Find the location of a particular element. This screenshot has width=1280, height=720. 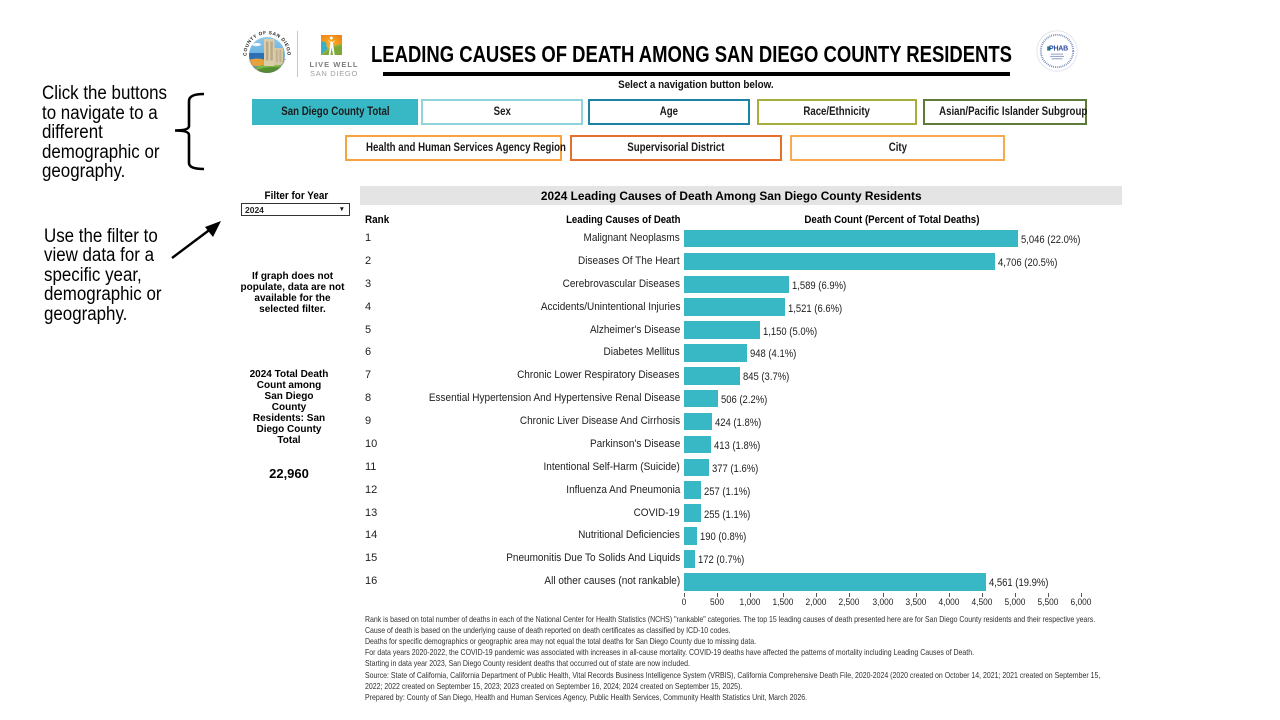

svg-text: PHAB is located at coordinates (1058, 49).